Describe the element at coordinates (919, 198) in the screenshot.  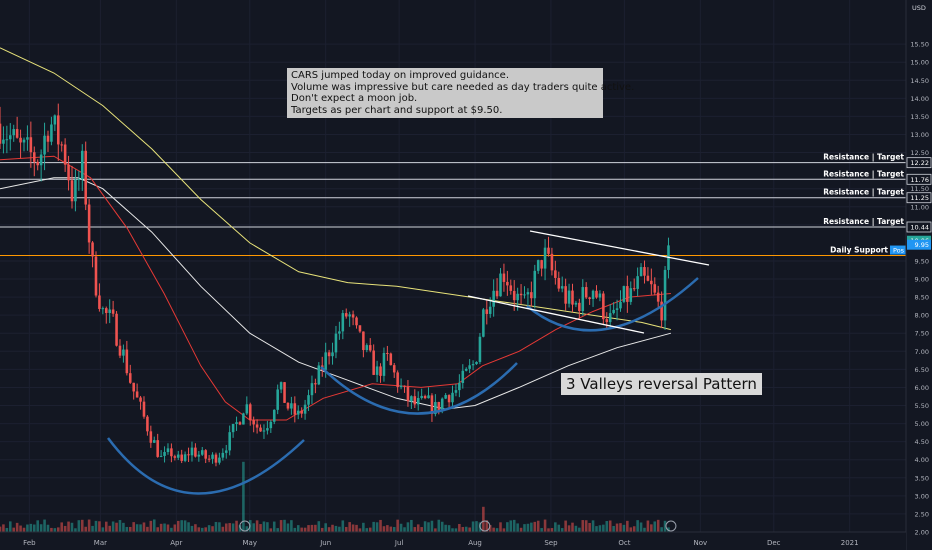
I see `price-badge-label: 11.25` at that location.